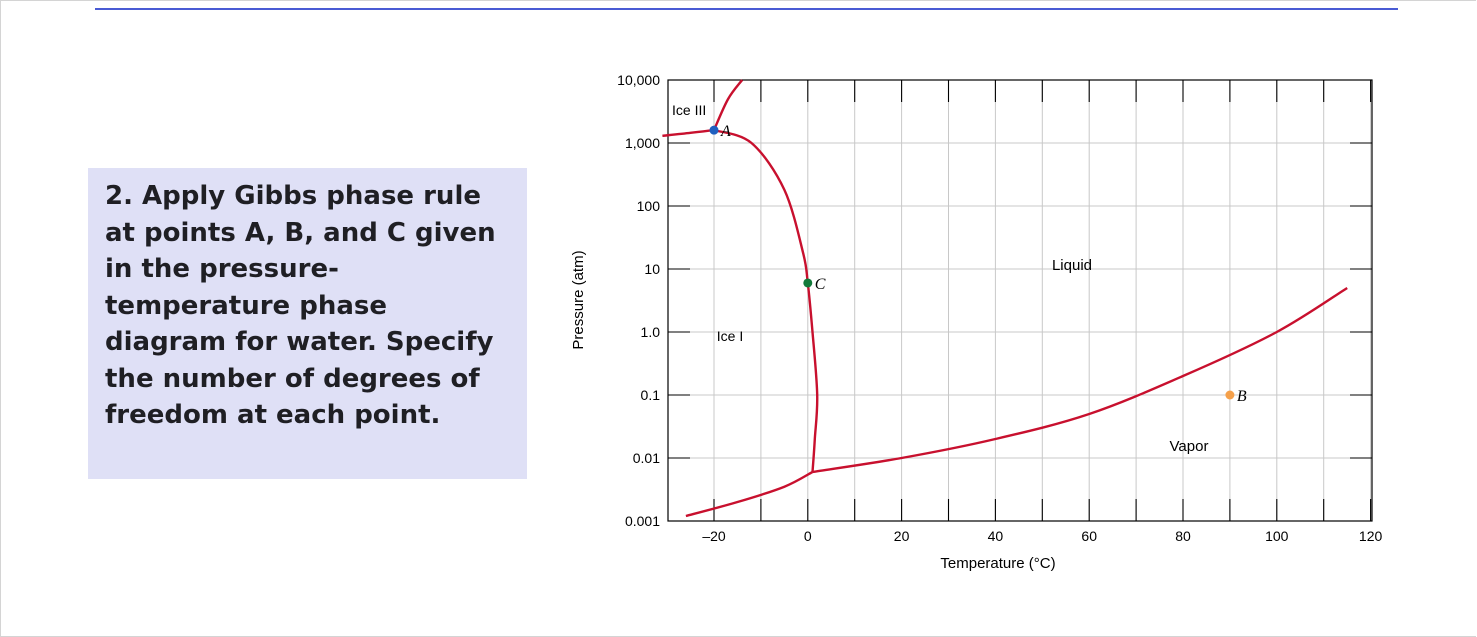 This screenshot has width=1477, height=637. What do you see at coordinates (652, 269) in the screenshot?
I see `y-tick-label: 10` at bounding box center [652, 269].